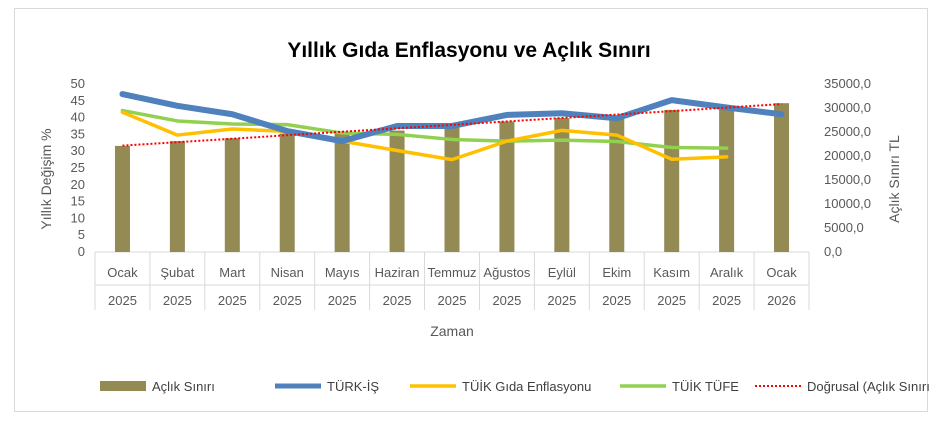  Describe the element at coordinates (78, 167) in the screenshot. I see `y-tick-label: 25` at that location.